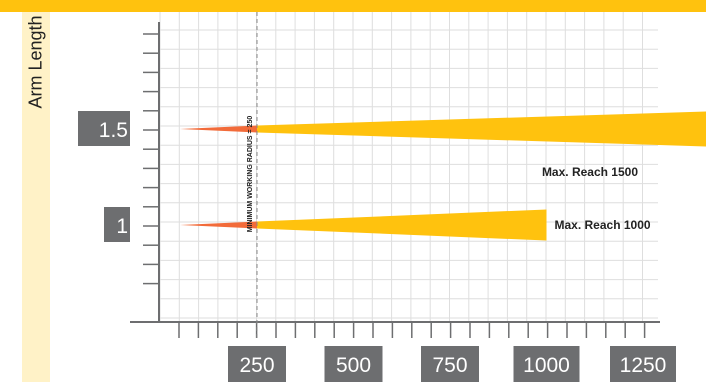  What do you see at coordinates (603, 225) in the screenshot?
I see `max-reach-label-1: Max. Reach 1000` at bounding box center [603, 225].